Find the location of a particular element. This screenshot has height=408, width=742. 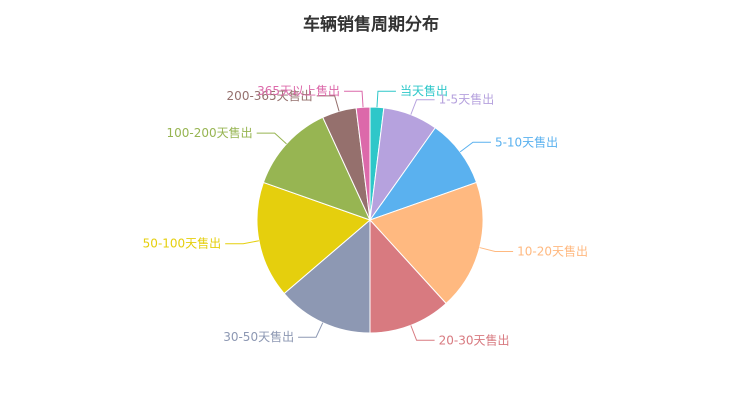

chart-title: 车辆销售周期分布 is located at coordinates (371, 25).